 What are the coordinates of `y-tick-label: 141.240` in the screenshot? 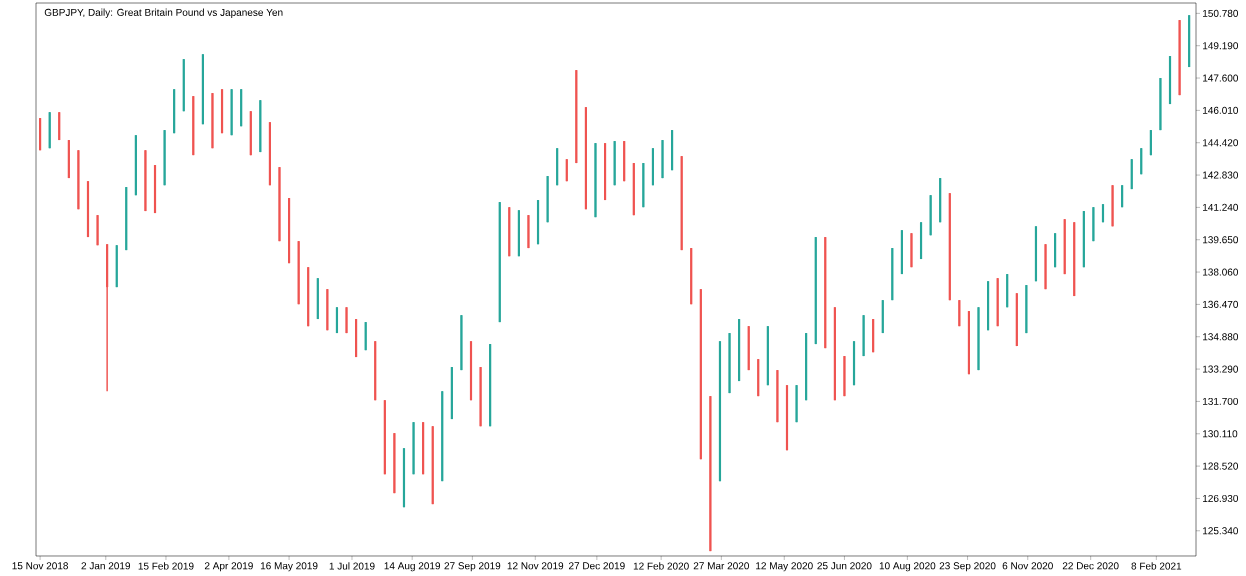 It's located at (1221, 207).